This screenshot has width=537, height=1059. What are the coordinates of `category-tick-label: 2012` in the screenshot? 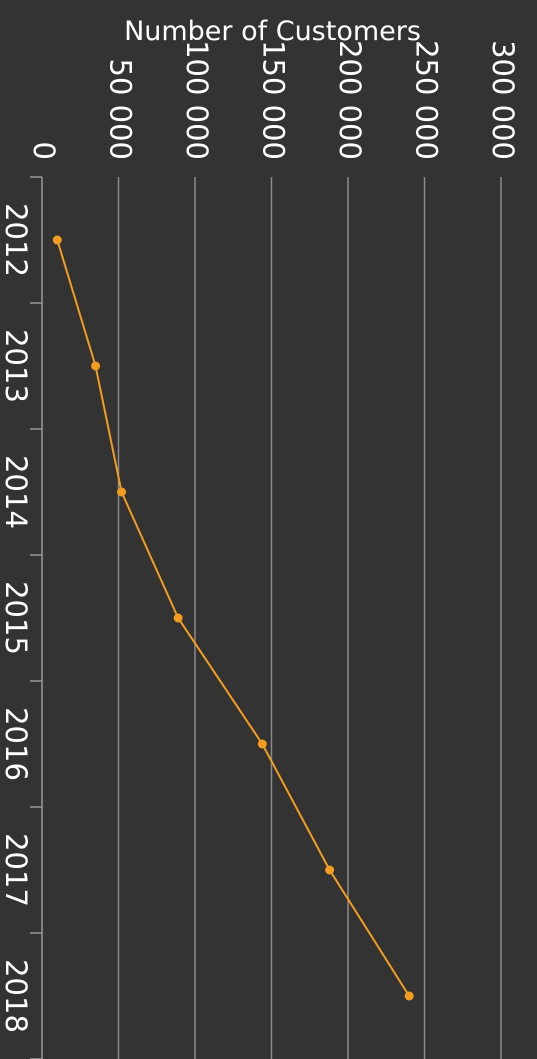 It's located at (16, 240).